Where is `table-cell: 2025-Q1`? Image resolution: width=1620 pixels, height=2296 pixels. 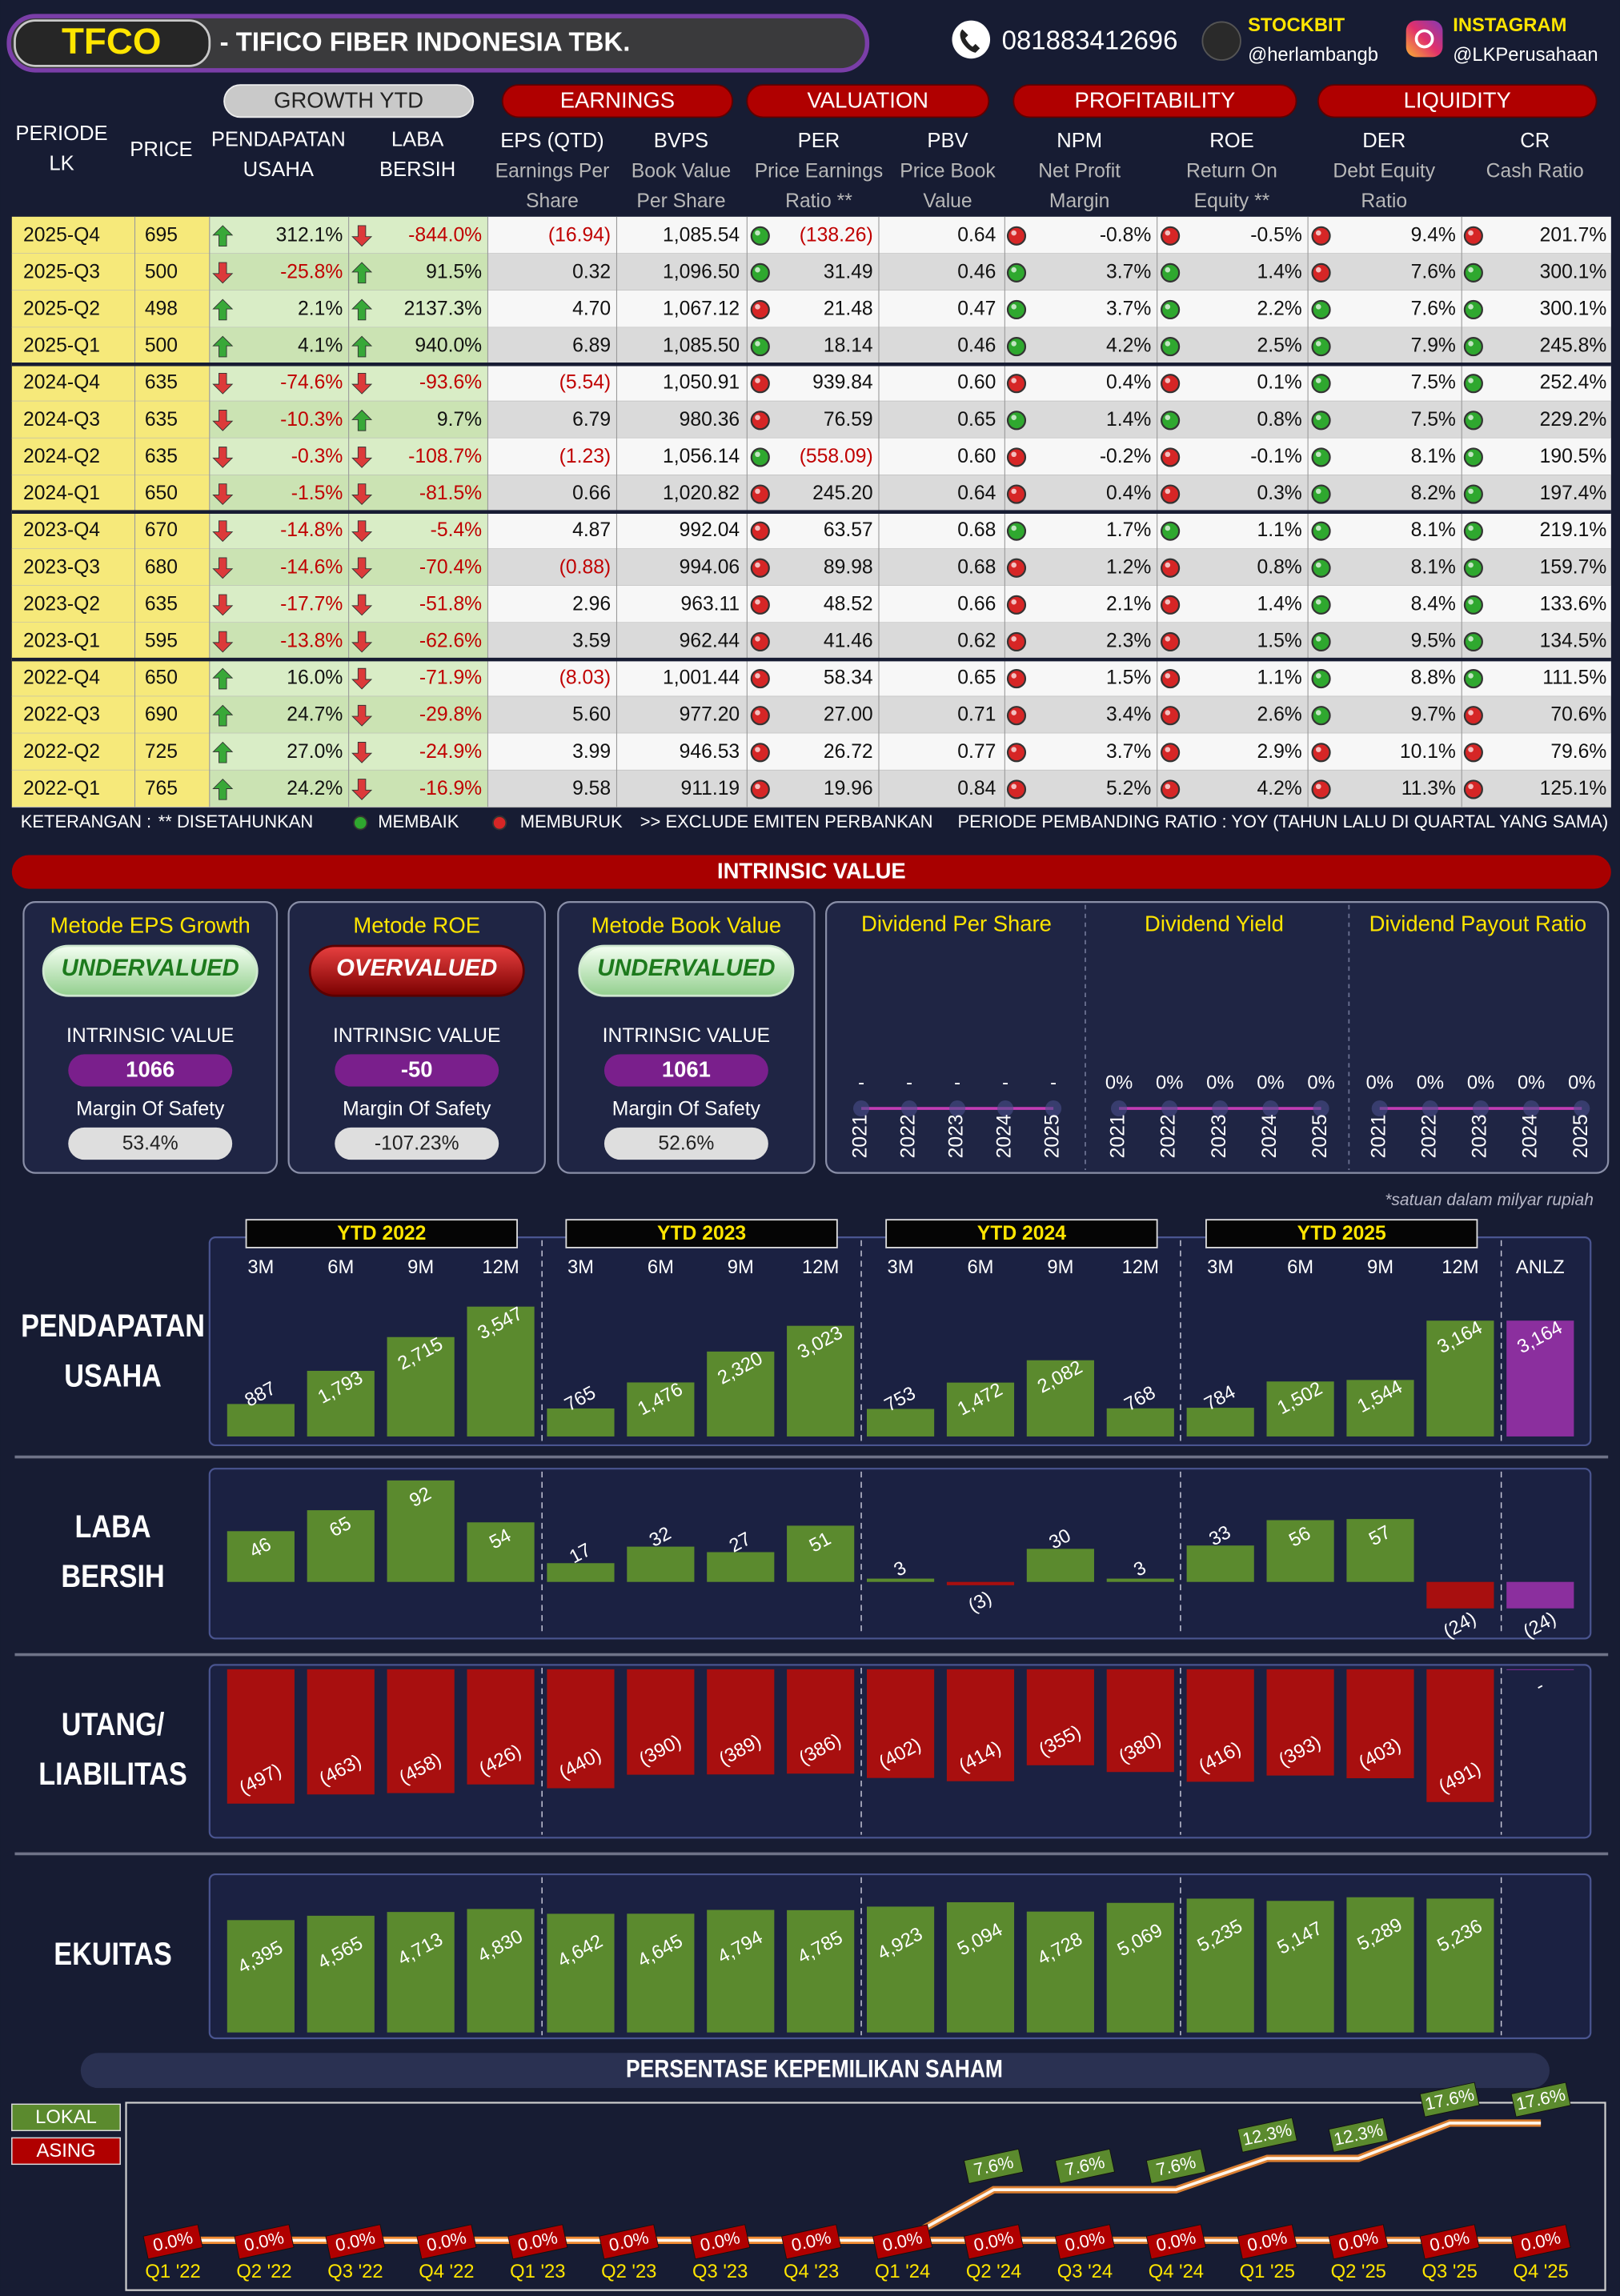
table-cell: 2025-Q1 is located at coordinates (61, 346).